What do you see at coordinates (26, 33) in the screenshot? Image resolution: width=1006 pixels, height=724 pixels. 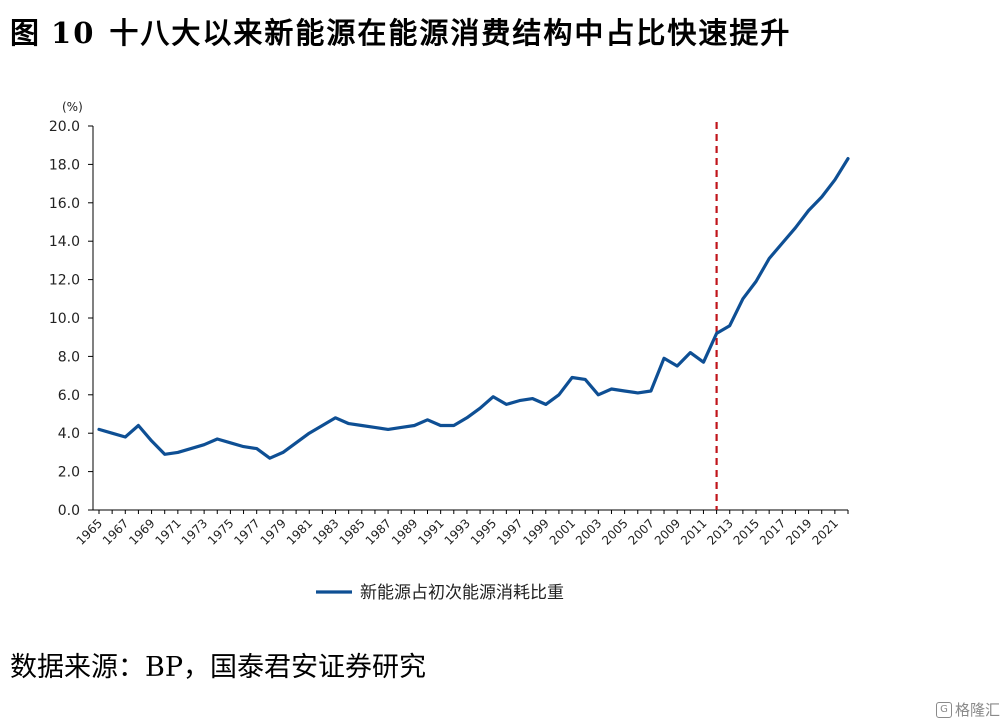 I see `figure-label: 图` at bounding box center [26, 33].